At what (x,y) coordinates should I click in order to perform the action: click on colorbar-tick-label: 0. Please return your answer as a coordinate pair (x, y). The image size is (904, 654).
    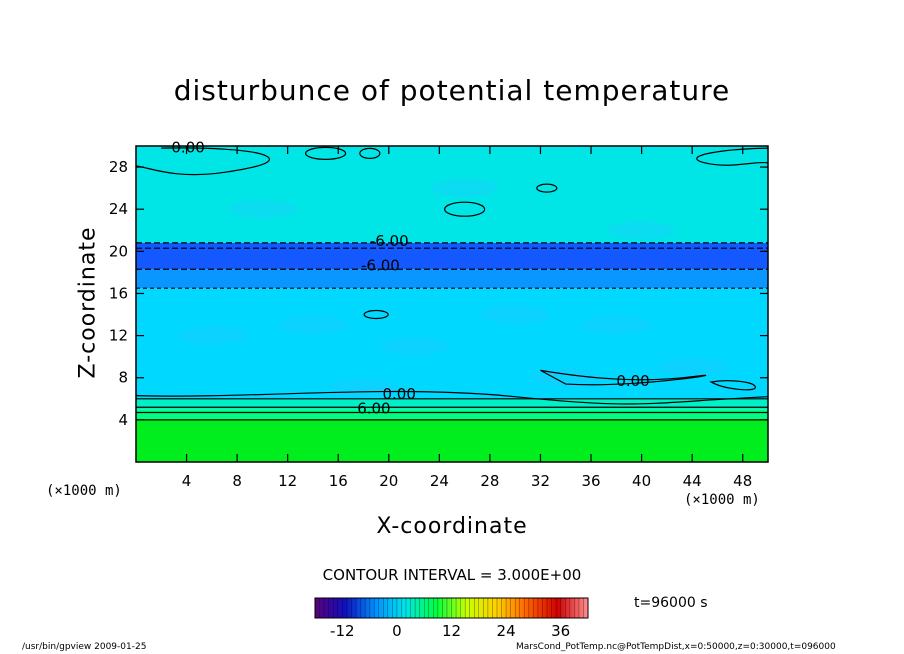
    Looking at the image, I should click on (397, 631).